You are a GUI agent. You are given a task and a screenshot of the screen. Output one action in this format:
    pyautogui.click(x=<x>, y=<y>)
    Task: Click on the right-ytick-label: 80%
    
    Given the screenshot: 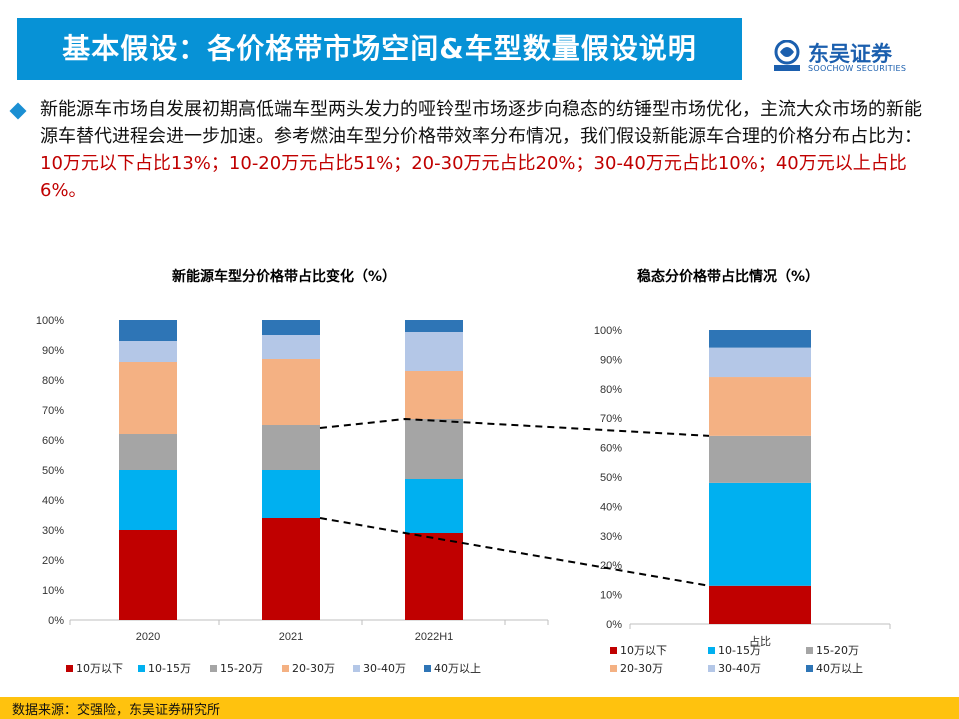 What is the action you would take?
    pyautogui.click(x=611, y=390)
    